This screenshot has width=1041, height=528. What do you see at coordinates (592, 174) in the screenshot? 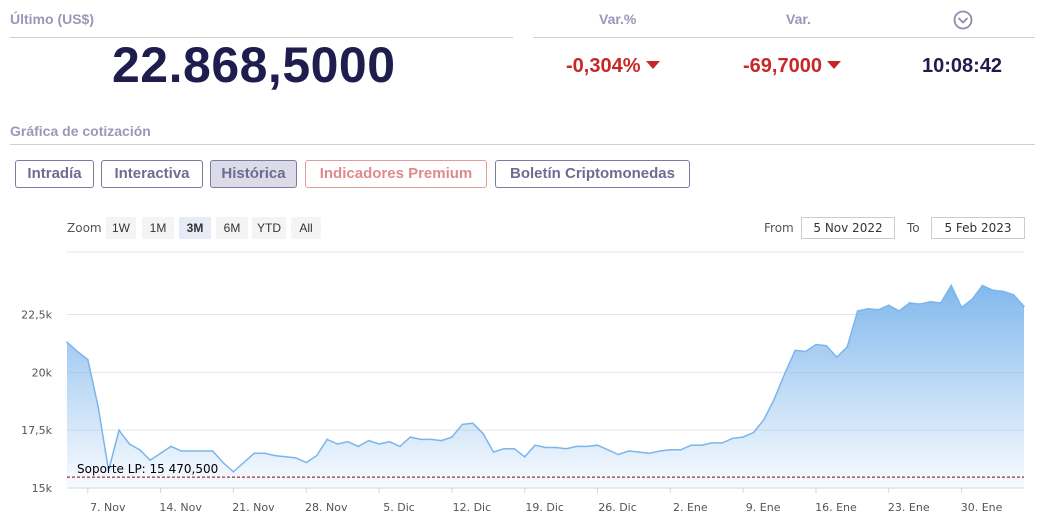
I see `tab-boletin-criptomonedas: Boletín Criptomonedas` at bounding box center [592, 174].